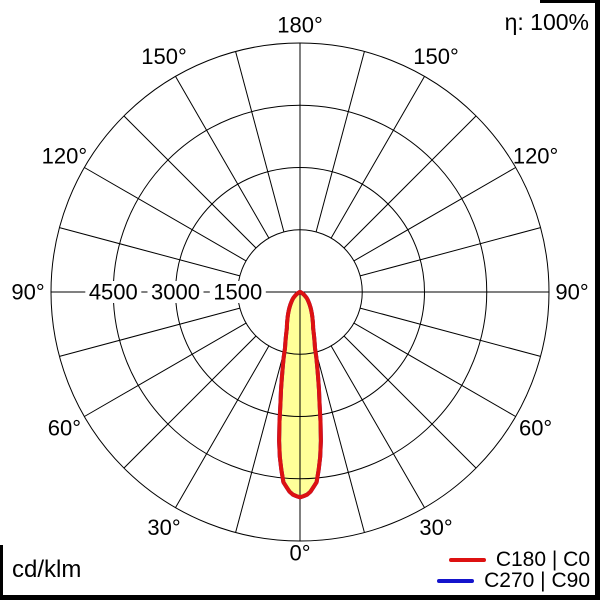 The height and width of the screenshot is (600, 600). Describe the element at coordinates (597, 300) in the screenshot. I see `frame-border-right` at that location.